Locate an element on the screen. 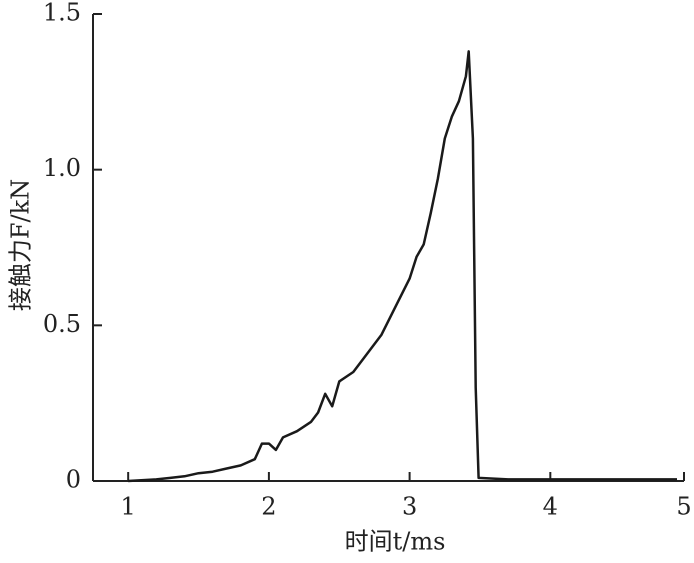  y-axis-label: 接触力F/kN is located at coordinates (21, 245).